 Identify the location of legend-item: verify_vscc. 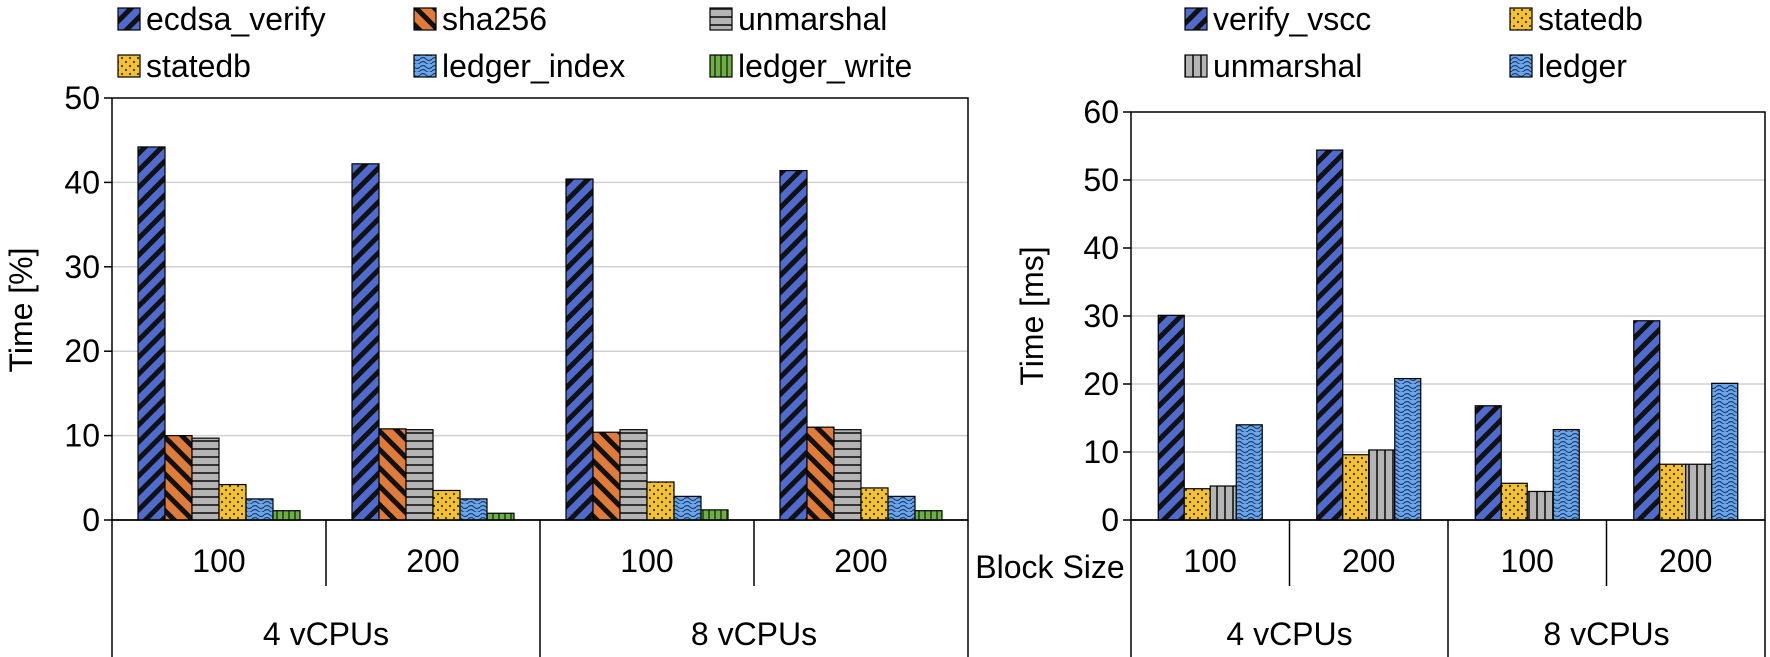
(1277, 19).